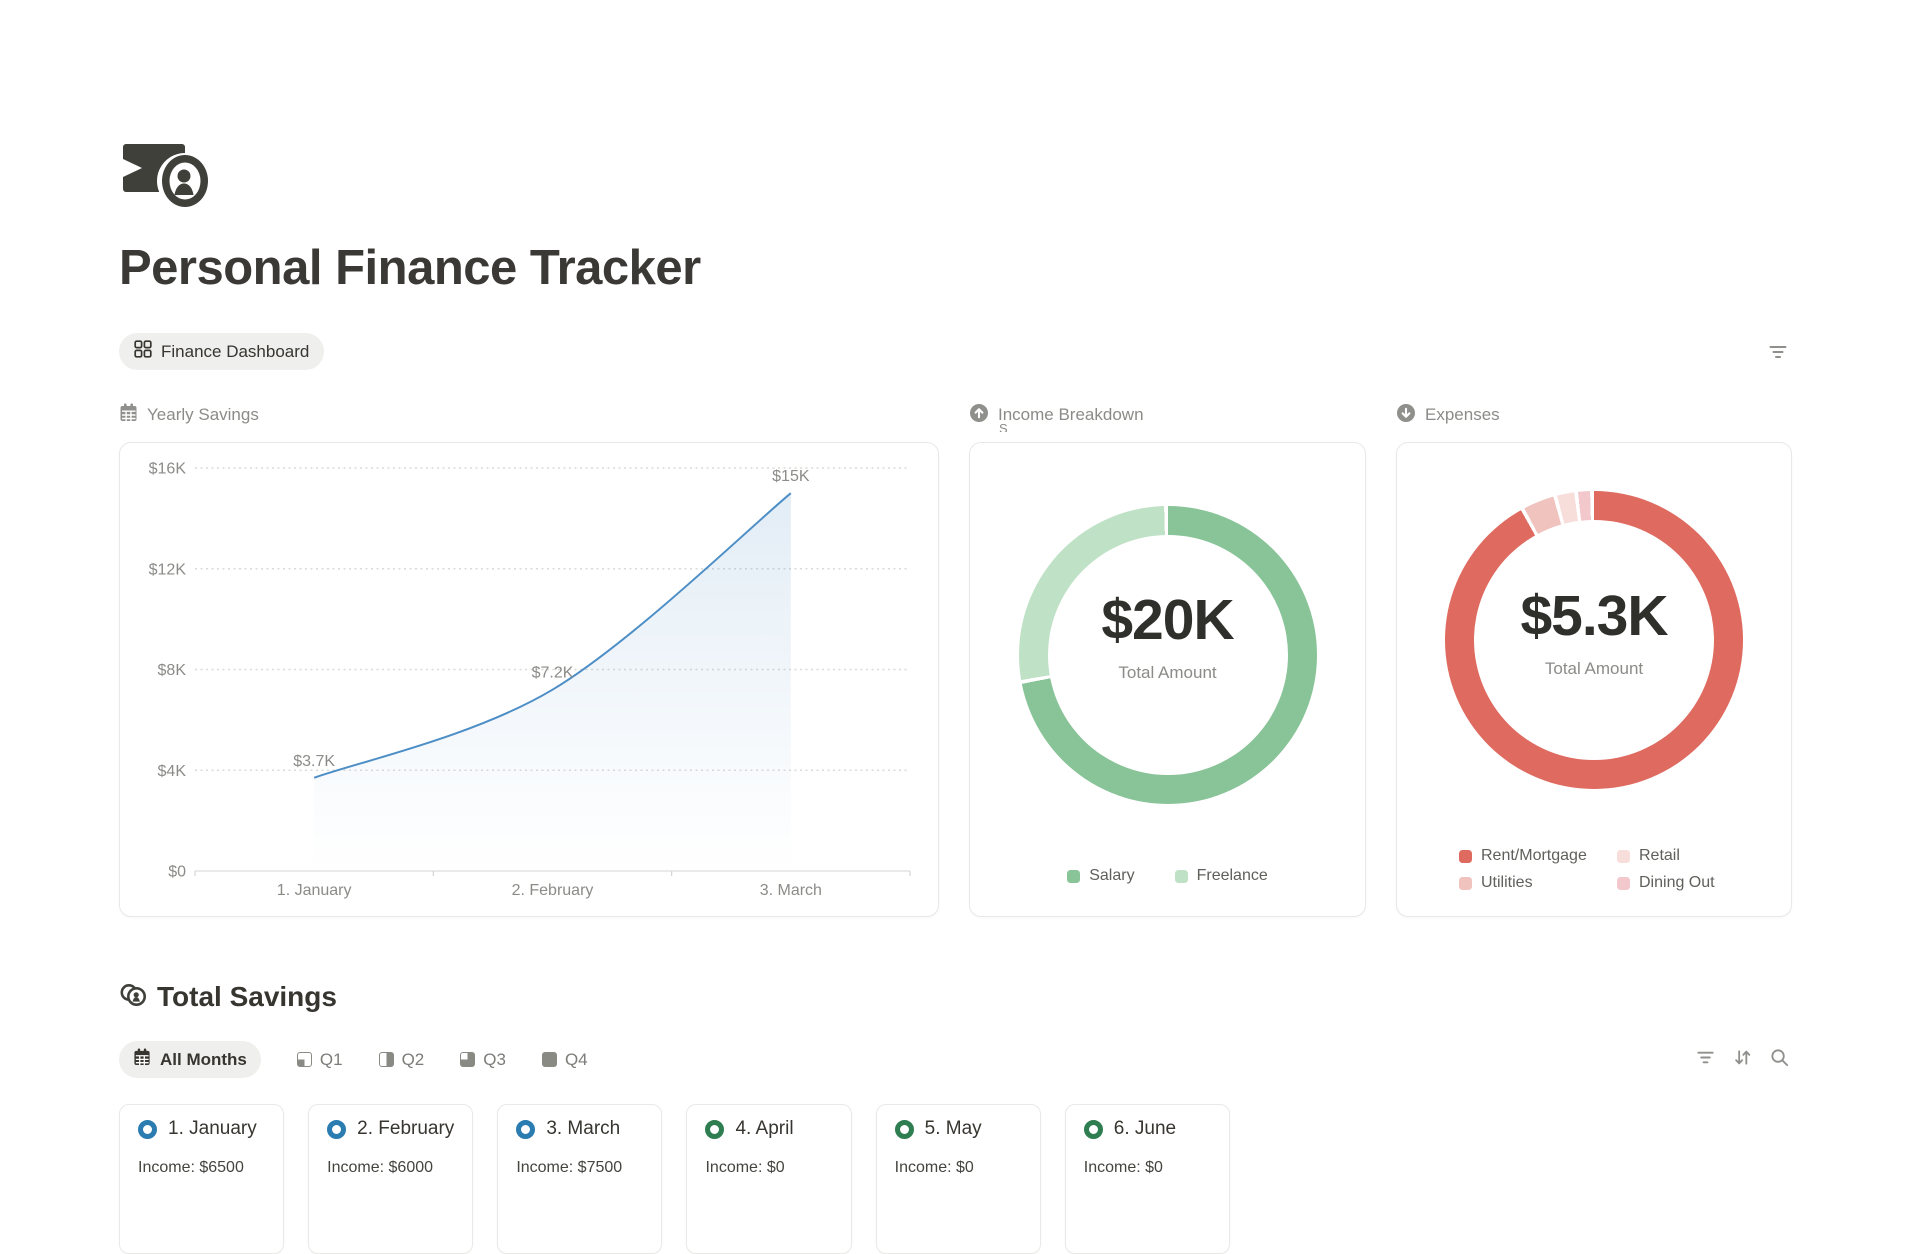  Describe the element at coordinates (314, 761) in the screenshot. I see `svg-text: $3.7K` at that location.